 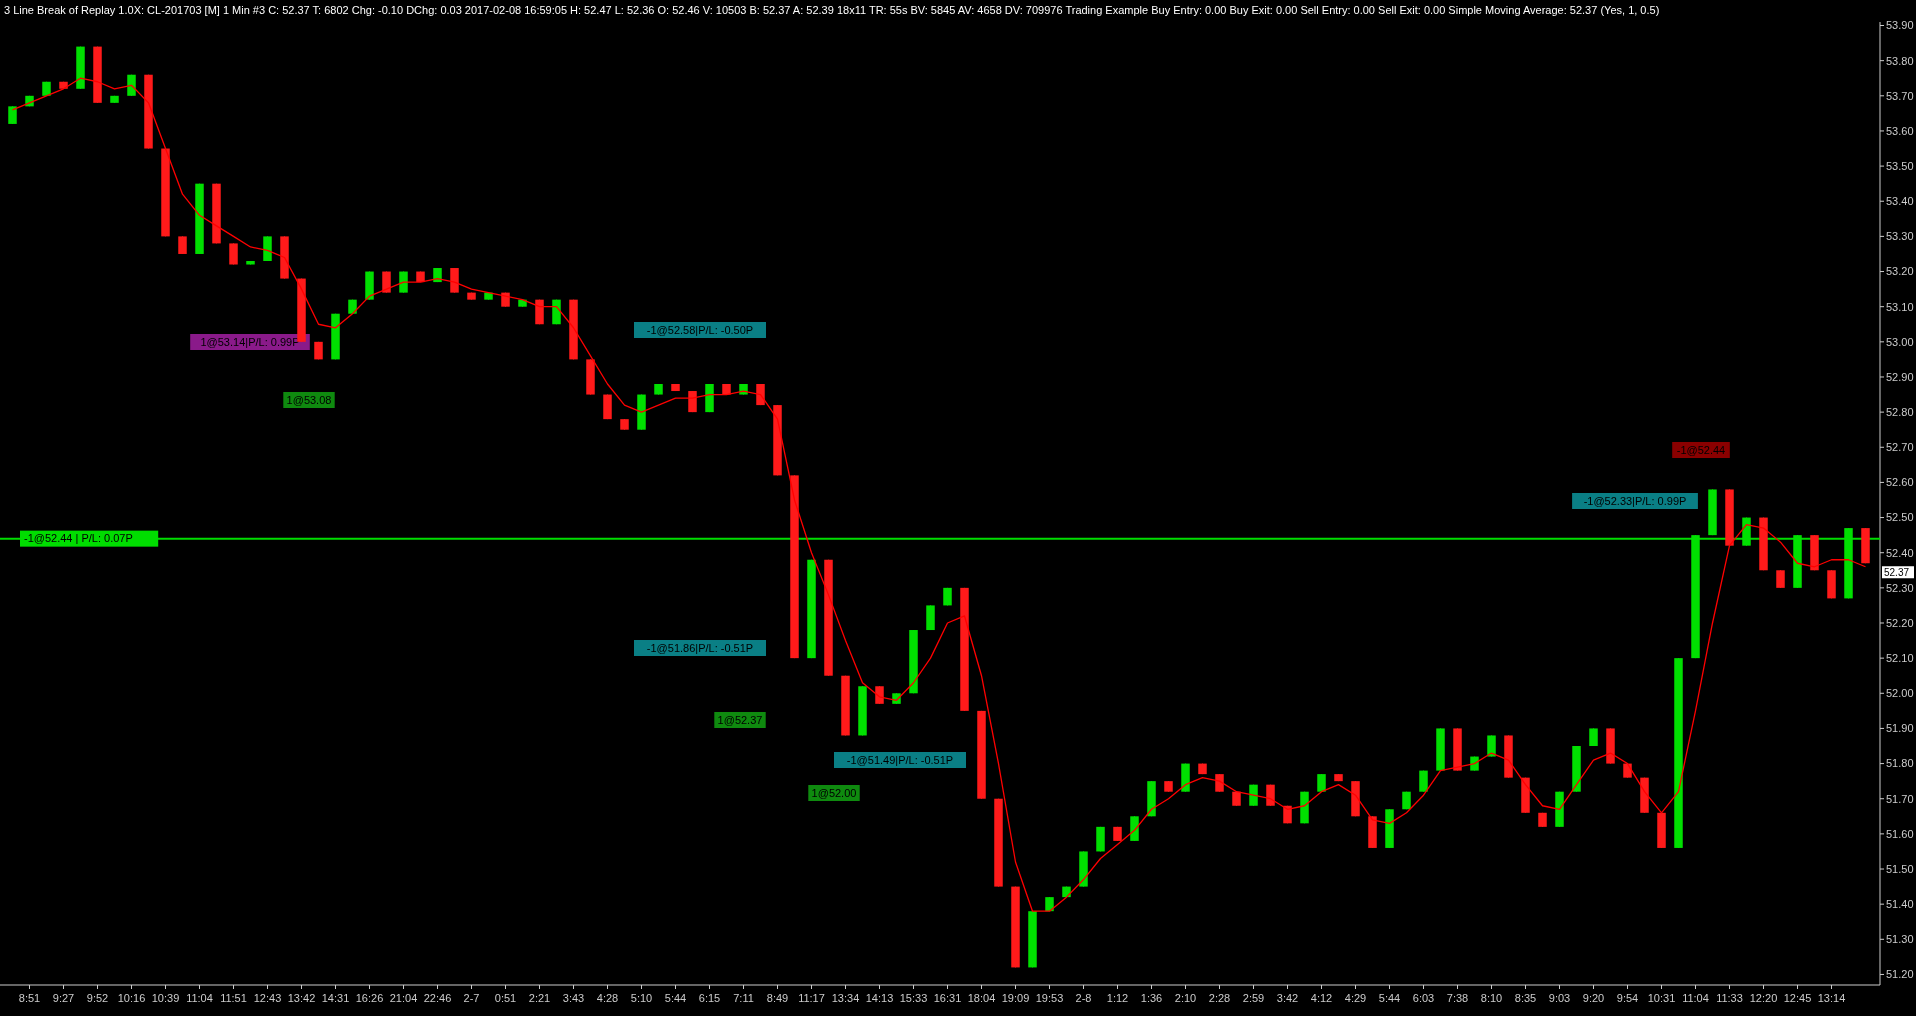 I want to click on y-tick-label: 52.20, so click(x=1900, y=622).